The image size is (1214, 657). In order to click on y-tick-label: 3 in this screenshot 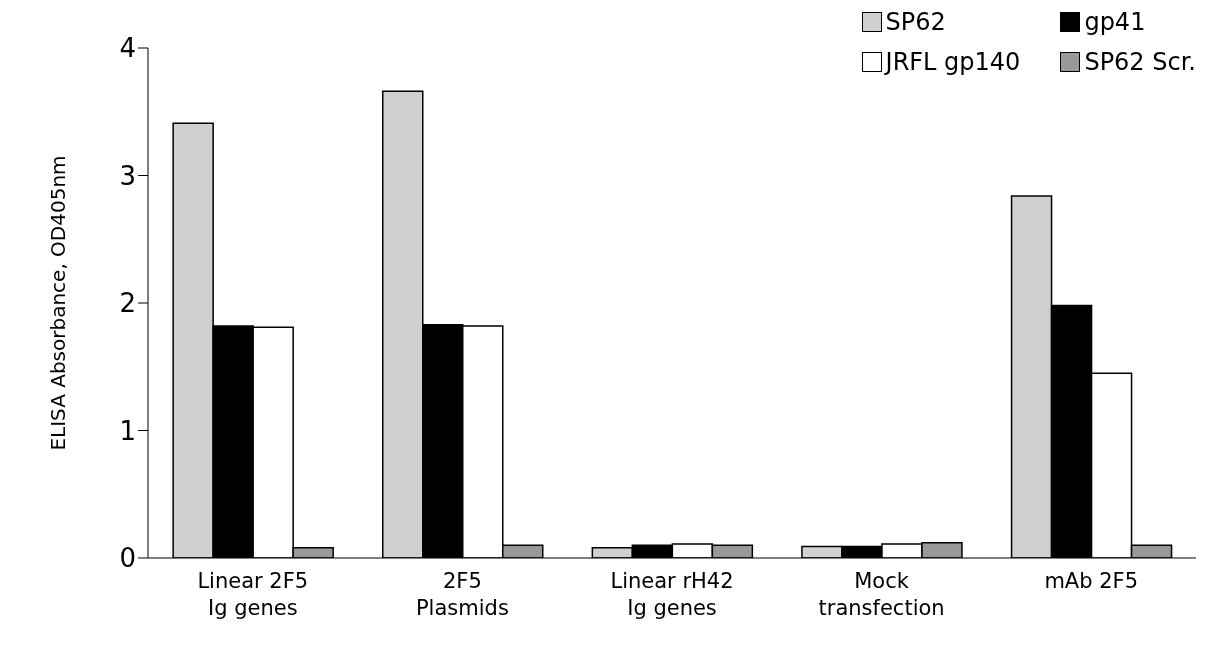, I will do `click(127, 175)`.